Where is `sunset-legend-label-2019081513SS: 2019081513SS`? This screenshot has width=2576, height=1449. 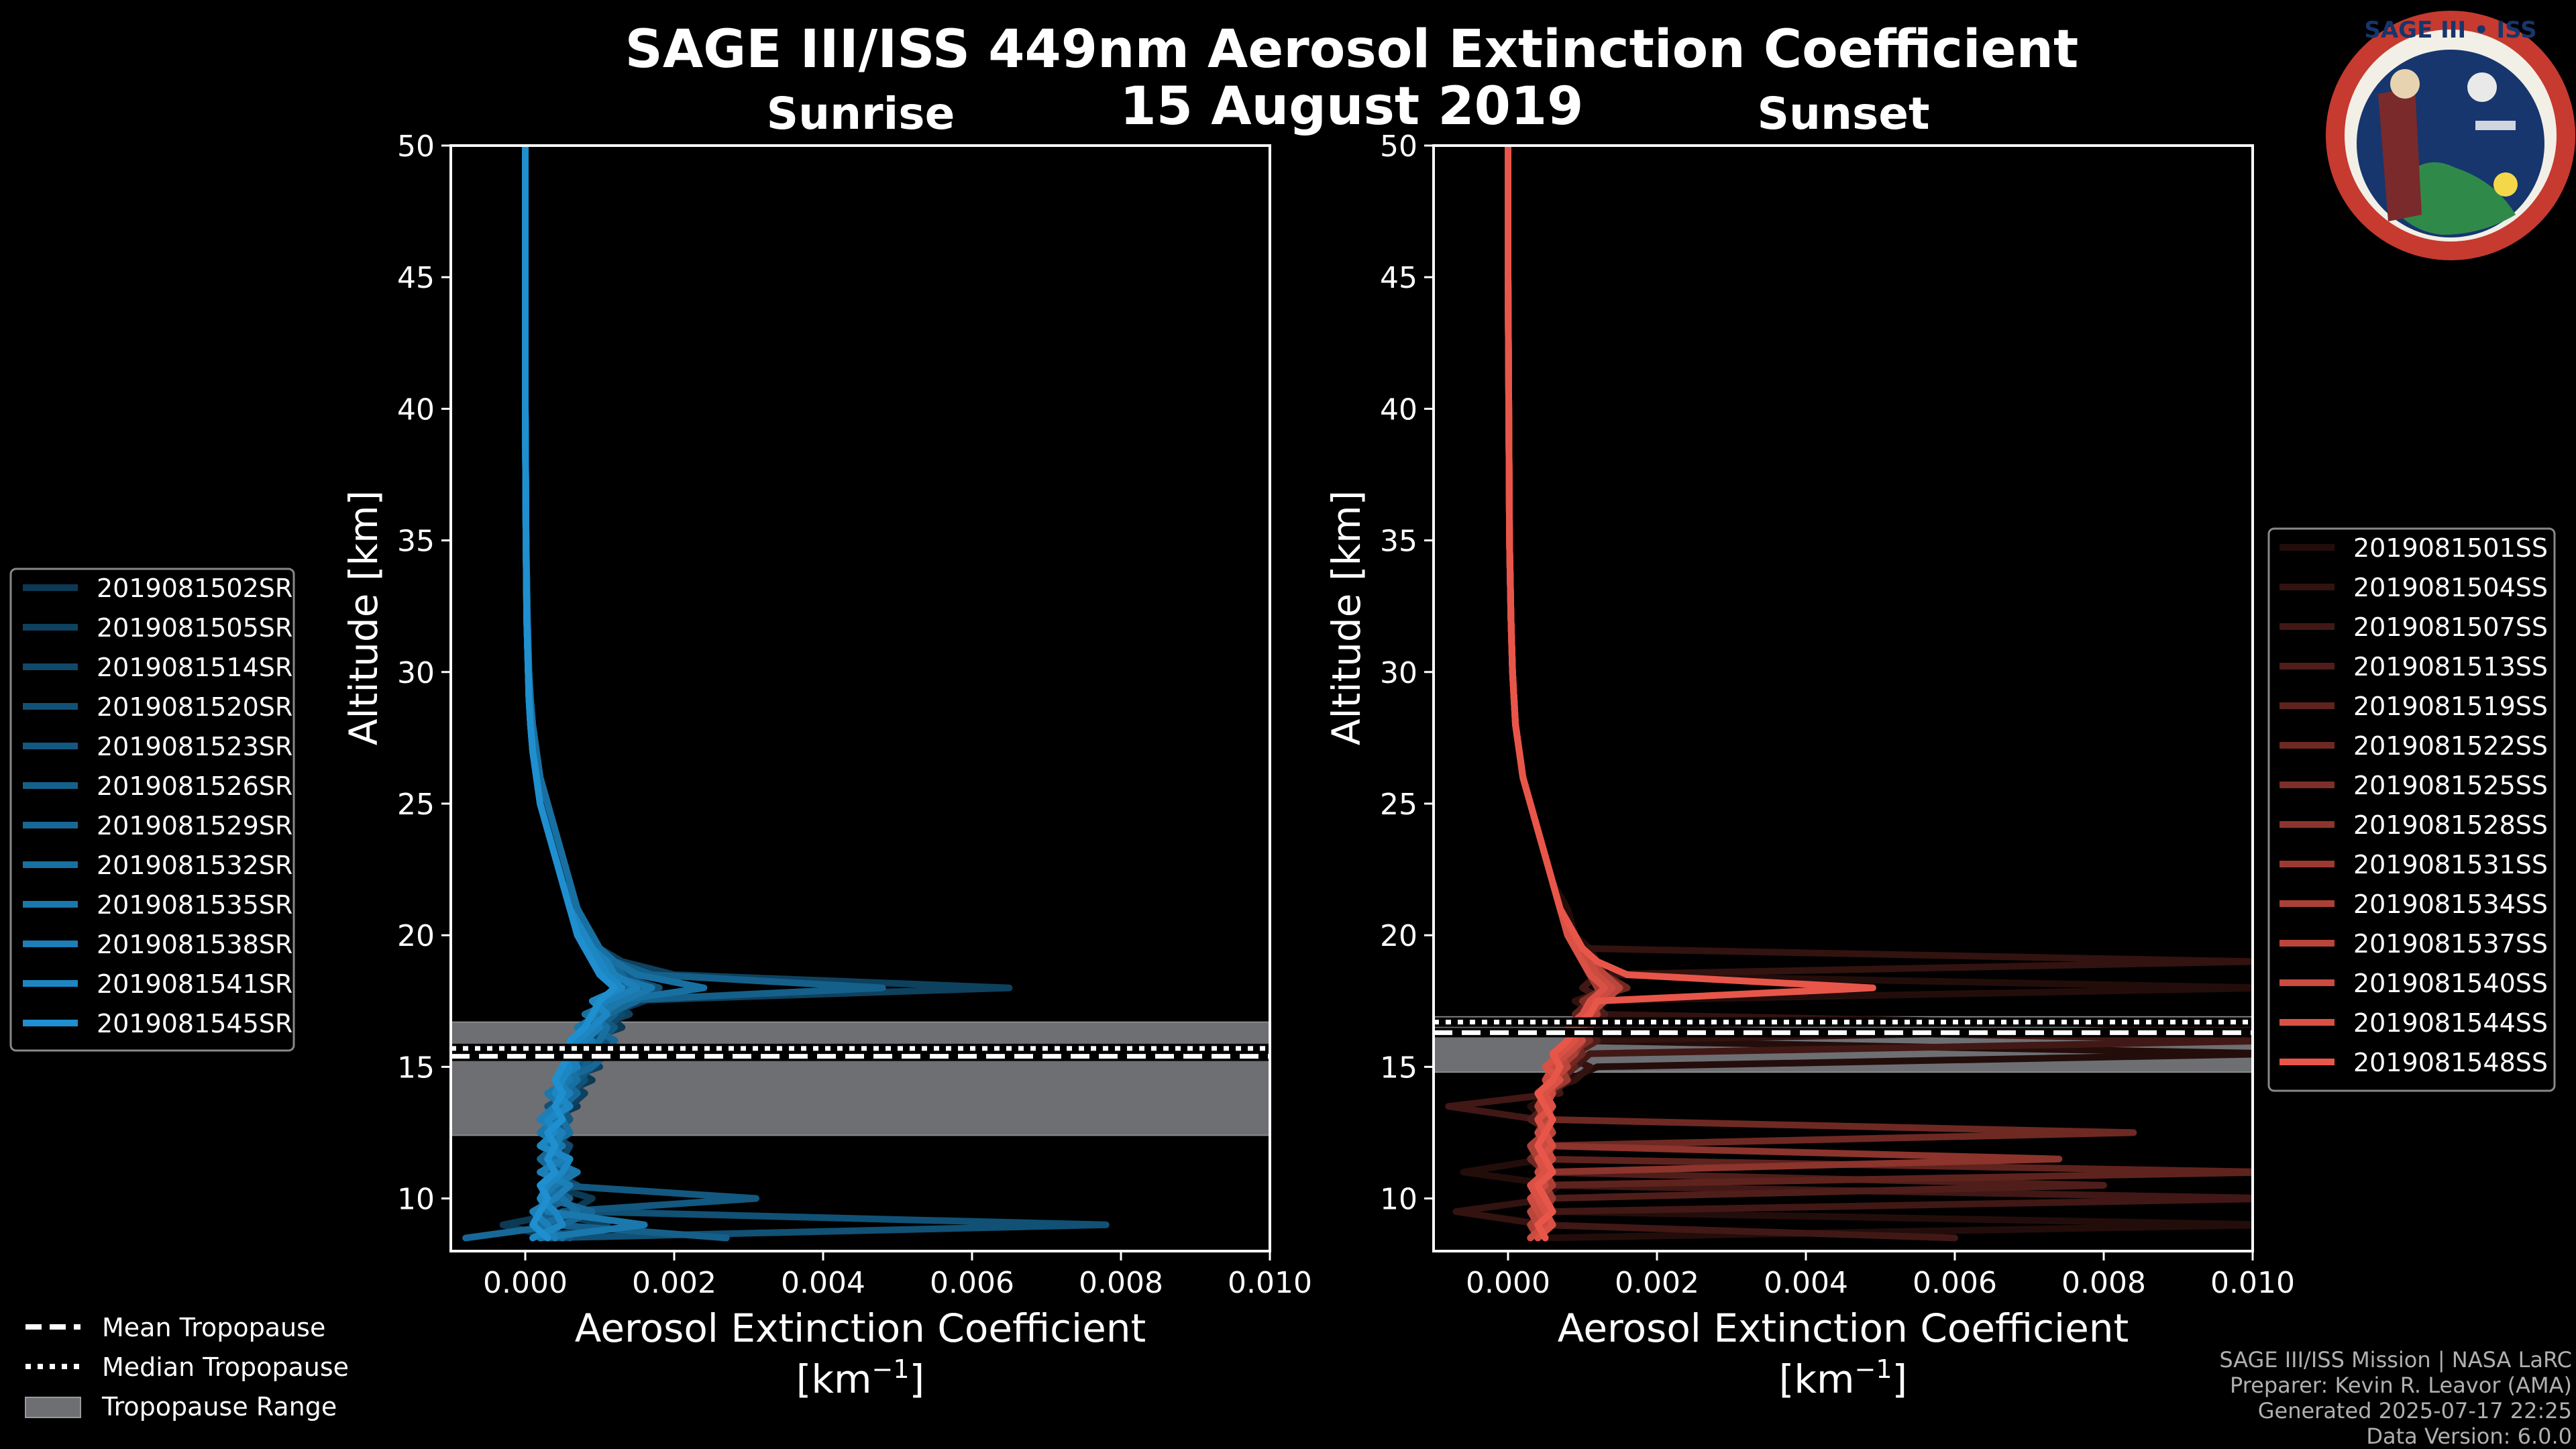 sunset-legend-label-2019081513SS: 2019081513SS is located at coordinates (2450, 667).